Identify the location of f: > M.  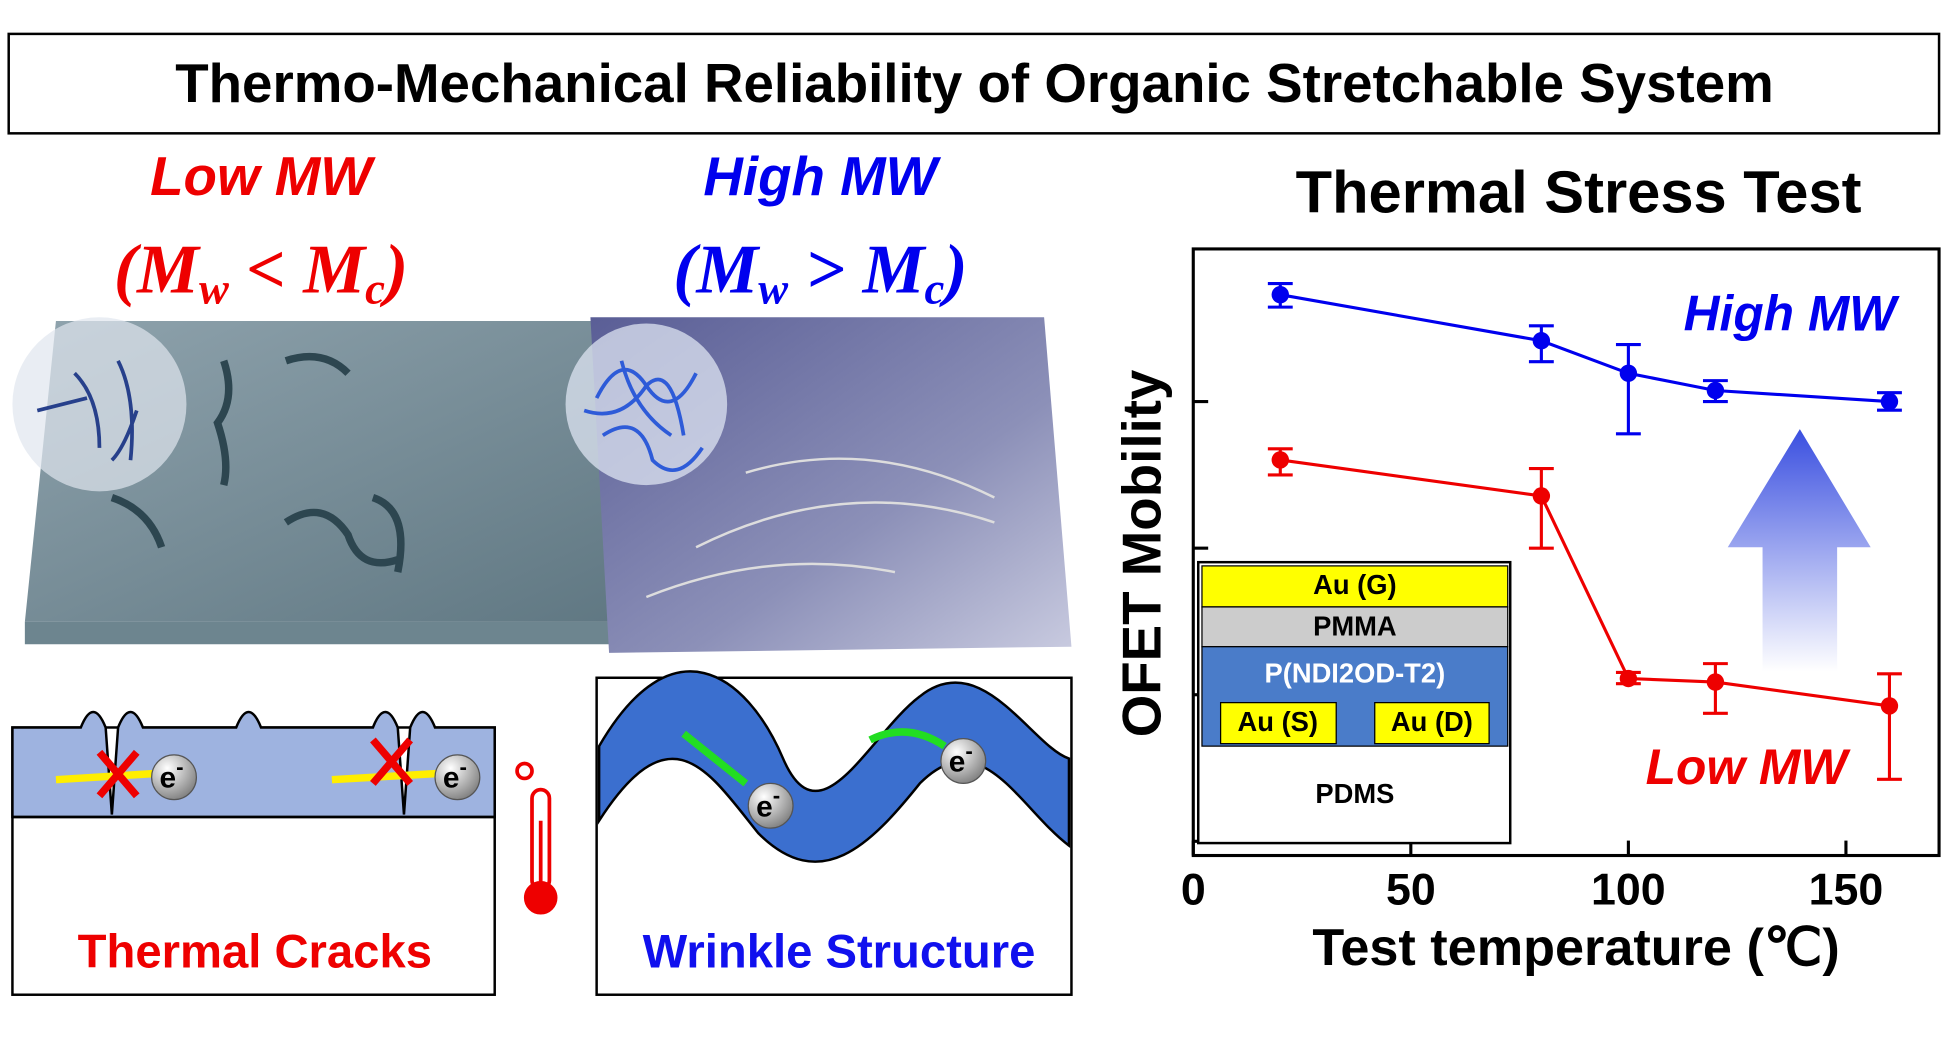
(857, 269).